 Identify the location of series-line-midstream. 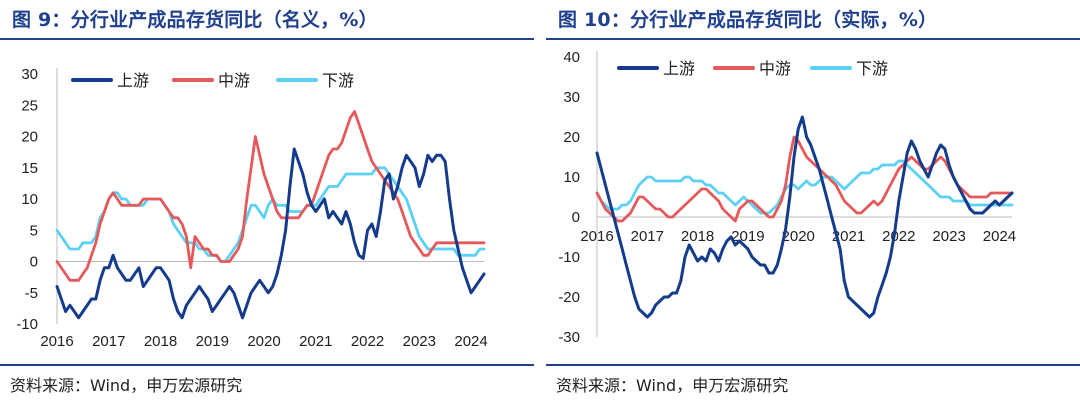
(804, 179).